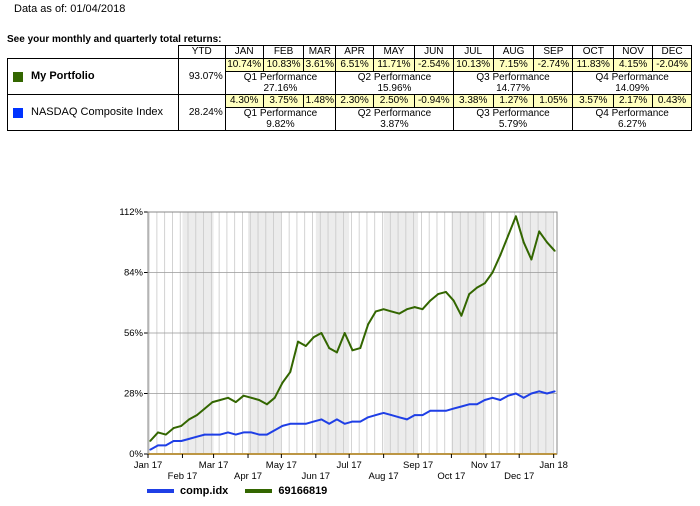  Describe the element at coordinates (280, 124) in the screenshot. I see `quarter-value: 9.82%` at that location.